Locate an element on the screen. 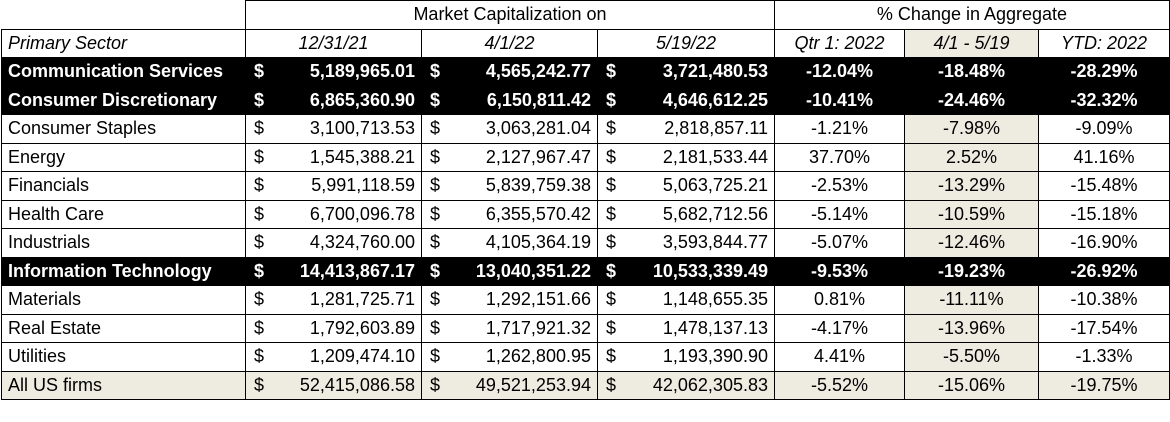 The height and width of the screenshot is (422, 1170). period-change-cell: -13.96% is located at coordinates (971, 328).